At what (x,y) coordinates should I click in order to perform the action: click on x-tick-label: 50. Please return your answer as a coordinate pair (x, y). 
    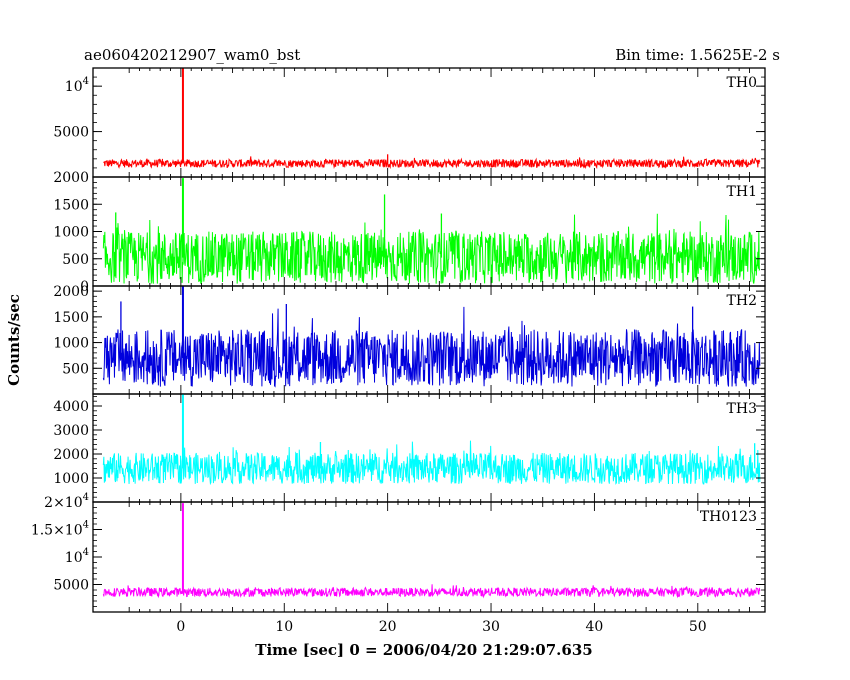
    Looking at the image, I should click on (698, 627).